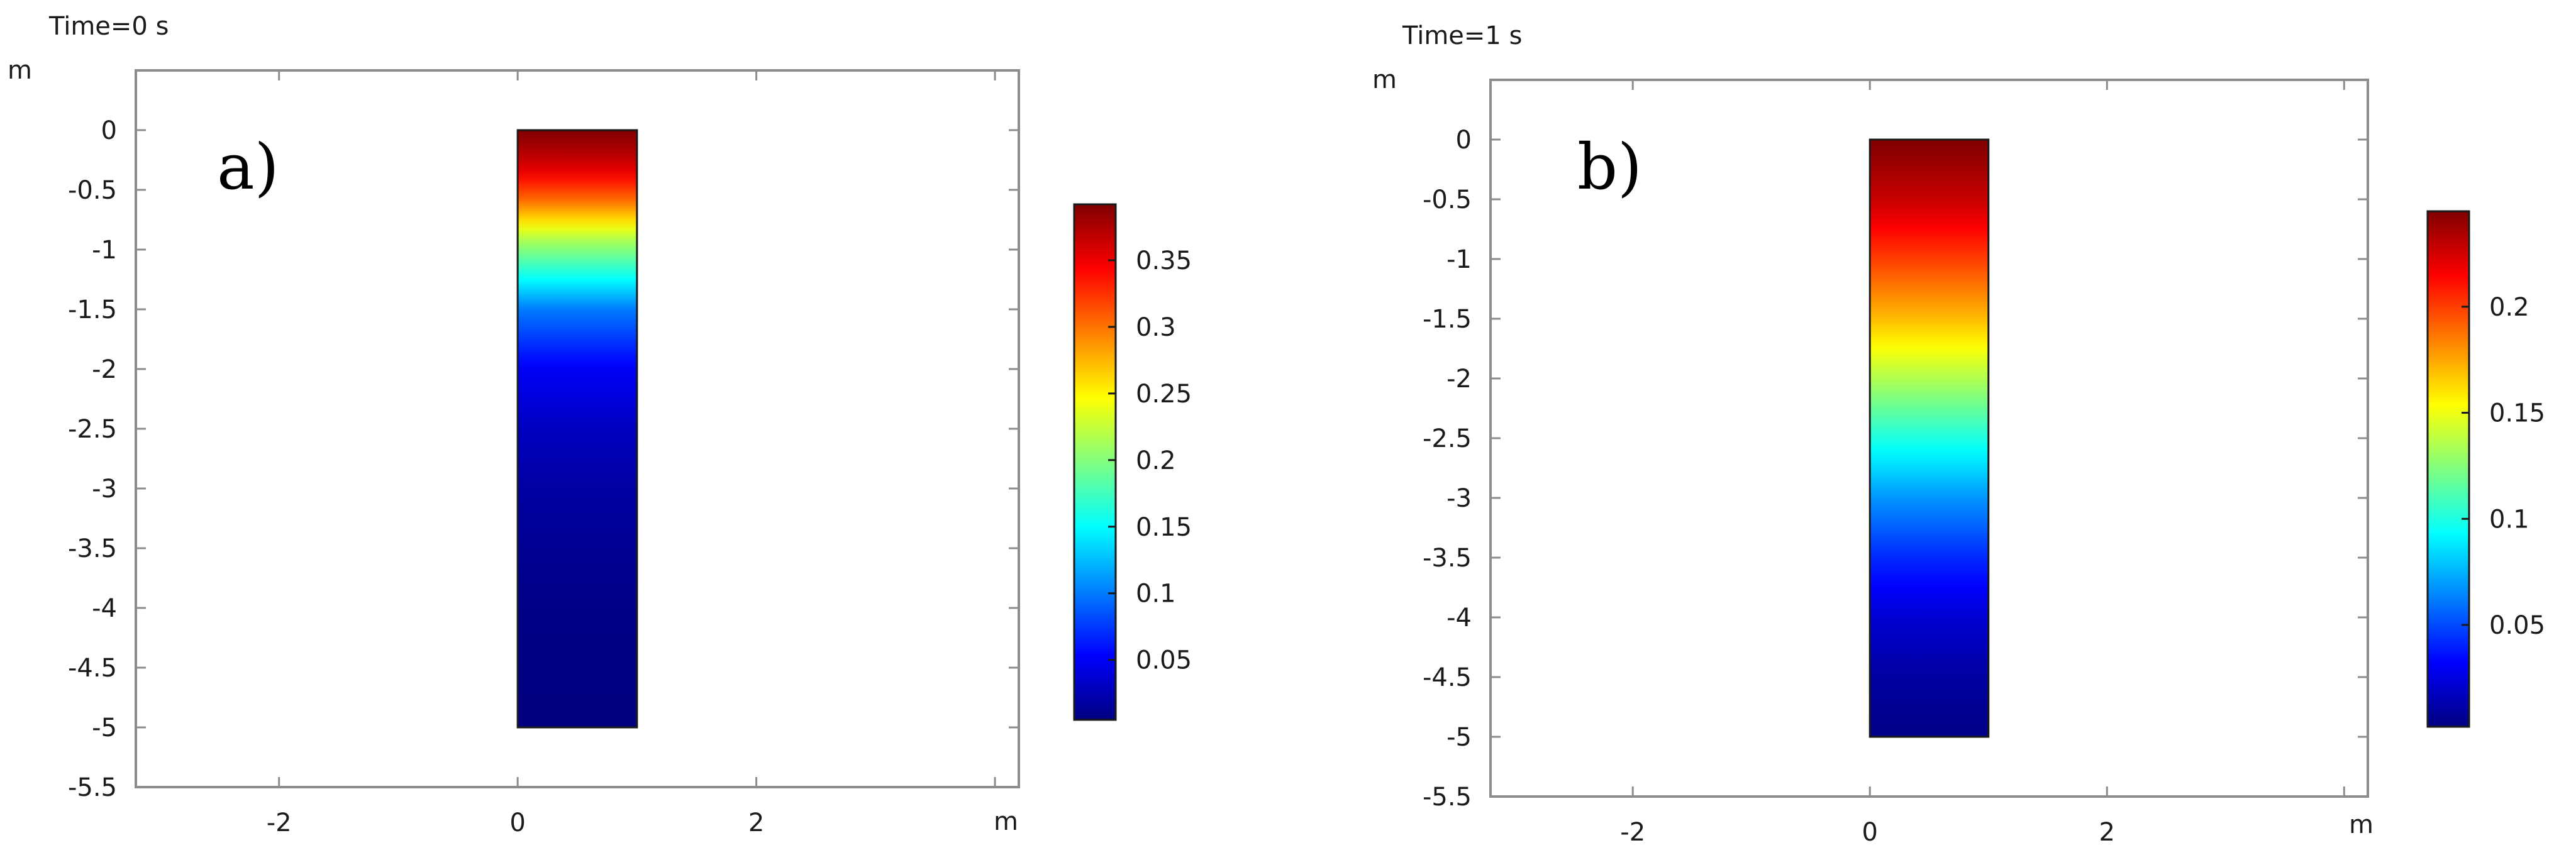 The height and width of the screenshot is (855, 2576). I want to click on panel-b-domain, so click(1929, 438).